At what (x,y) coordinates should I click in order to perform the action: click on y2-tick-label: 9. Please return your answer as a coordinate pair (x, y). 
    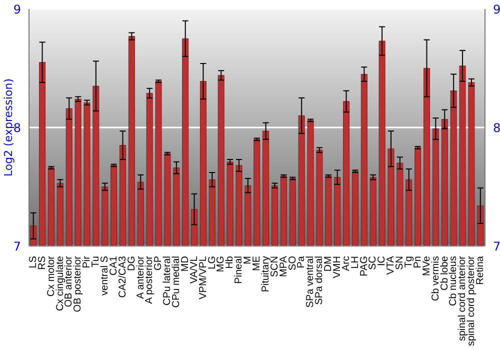
    Looking at the image, I should click on (496, 9).